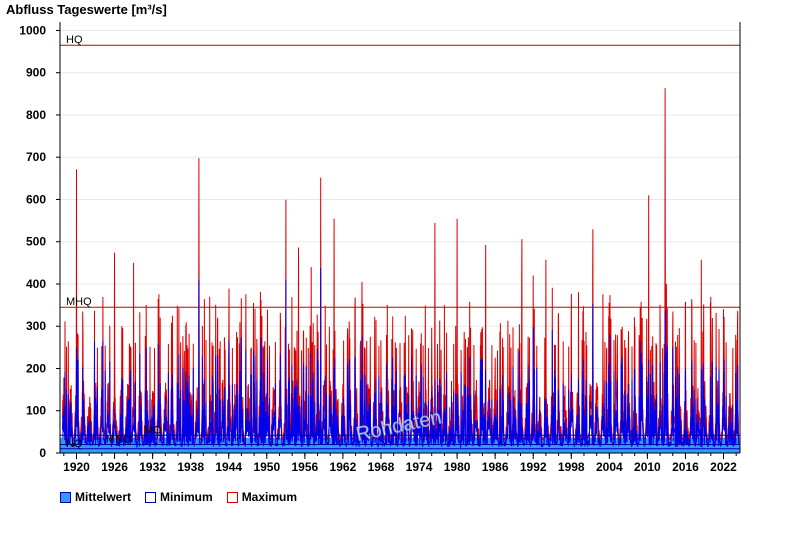  What do you see at coordinates (495, 467) in the screenshot?
I see `x-tick-label: 1986` at bounding box center [495, 467].